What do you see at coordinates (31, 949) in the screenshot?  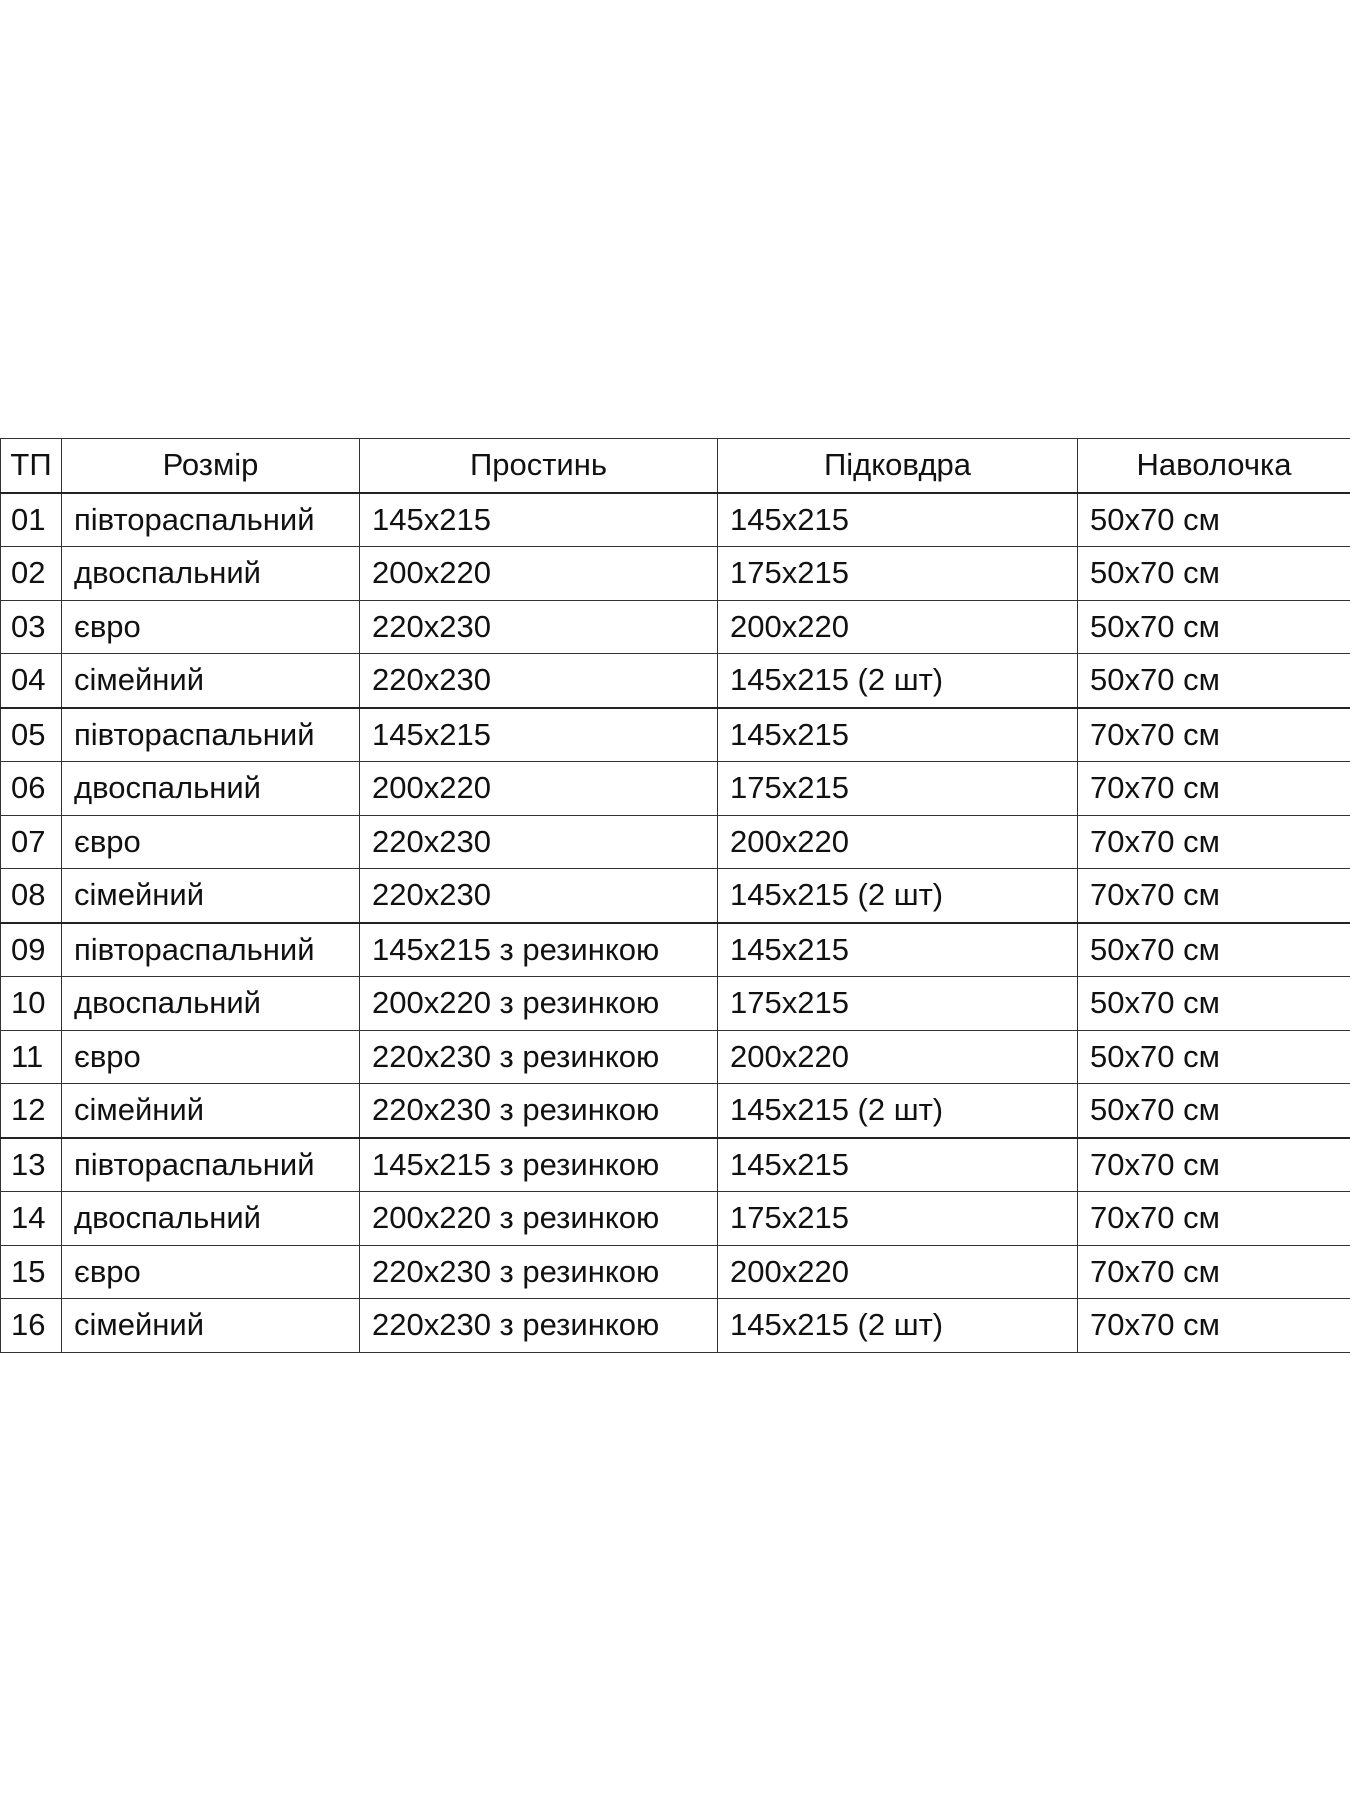 I see `tp-cell: 09` at bounding box center [31, 949].